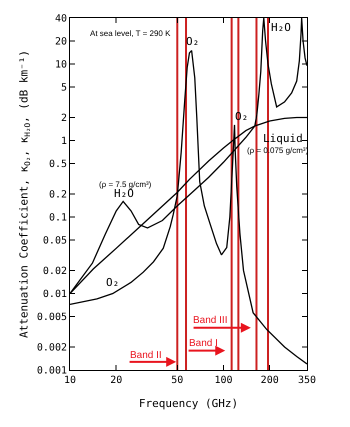 Image resolution: width=350 pixels, height=427 pixels. Describe the element at coordinates (60, 42) in the screenshot. I see `y-tick-label: 20` at that location.